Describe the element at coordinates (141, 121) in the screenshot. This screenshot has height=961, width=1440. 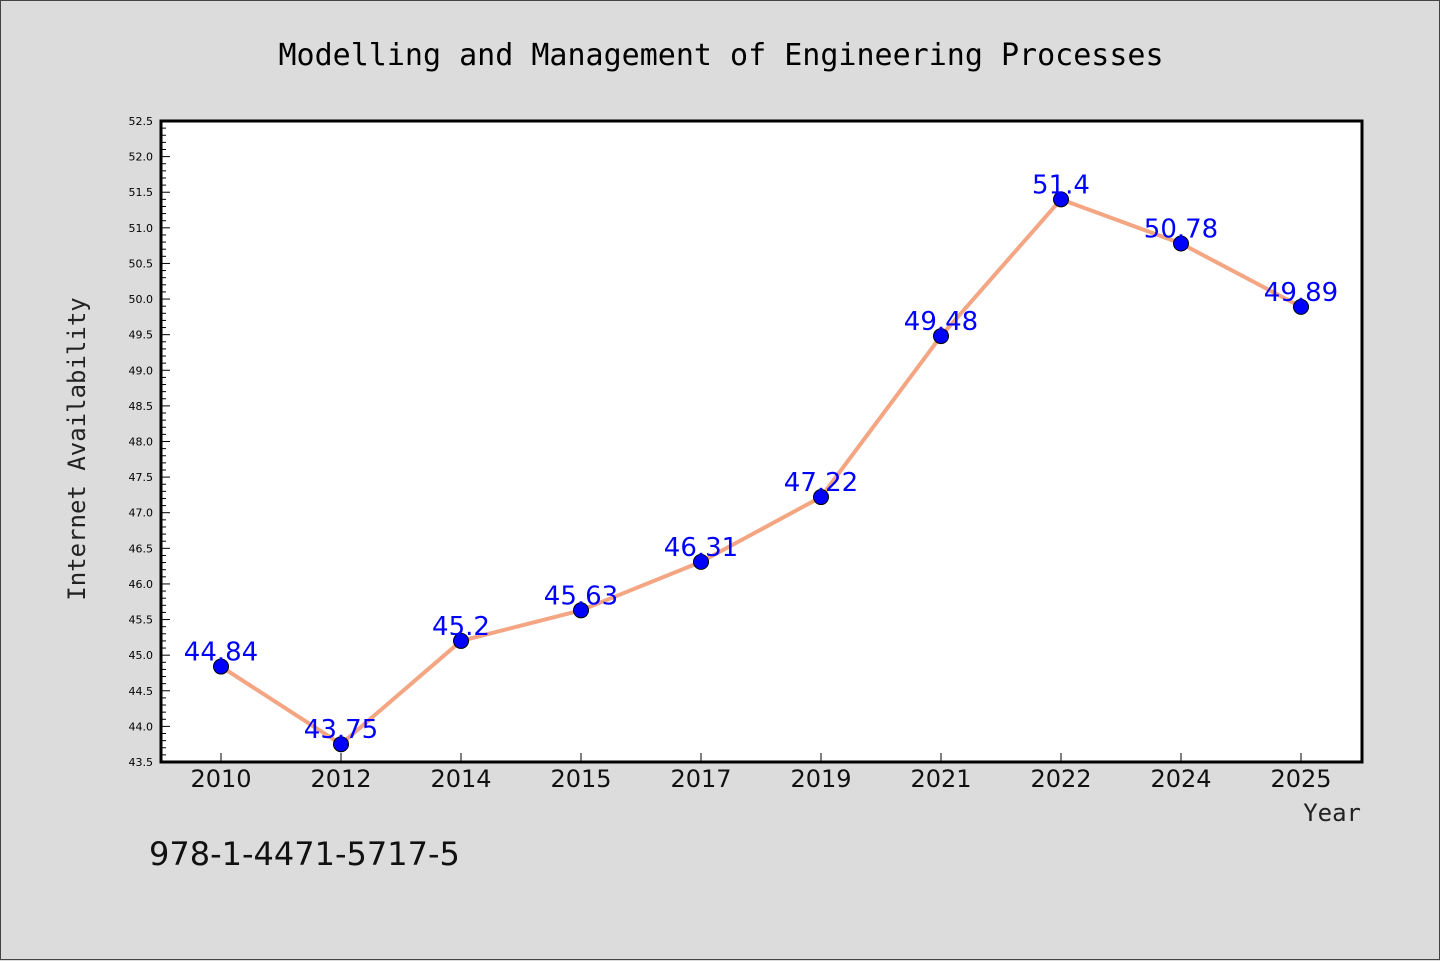
I see `y-tick-label: 52.5` at that location.